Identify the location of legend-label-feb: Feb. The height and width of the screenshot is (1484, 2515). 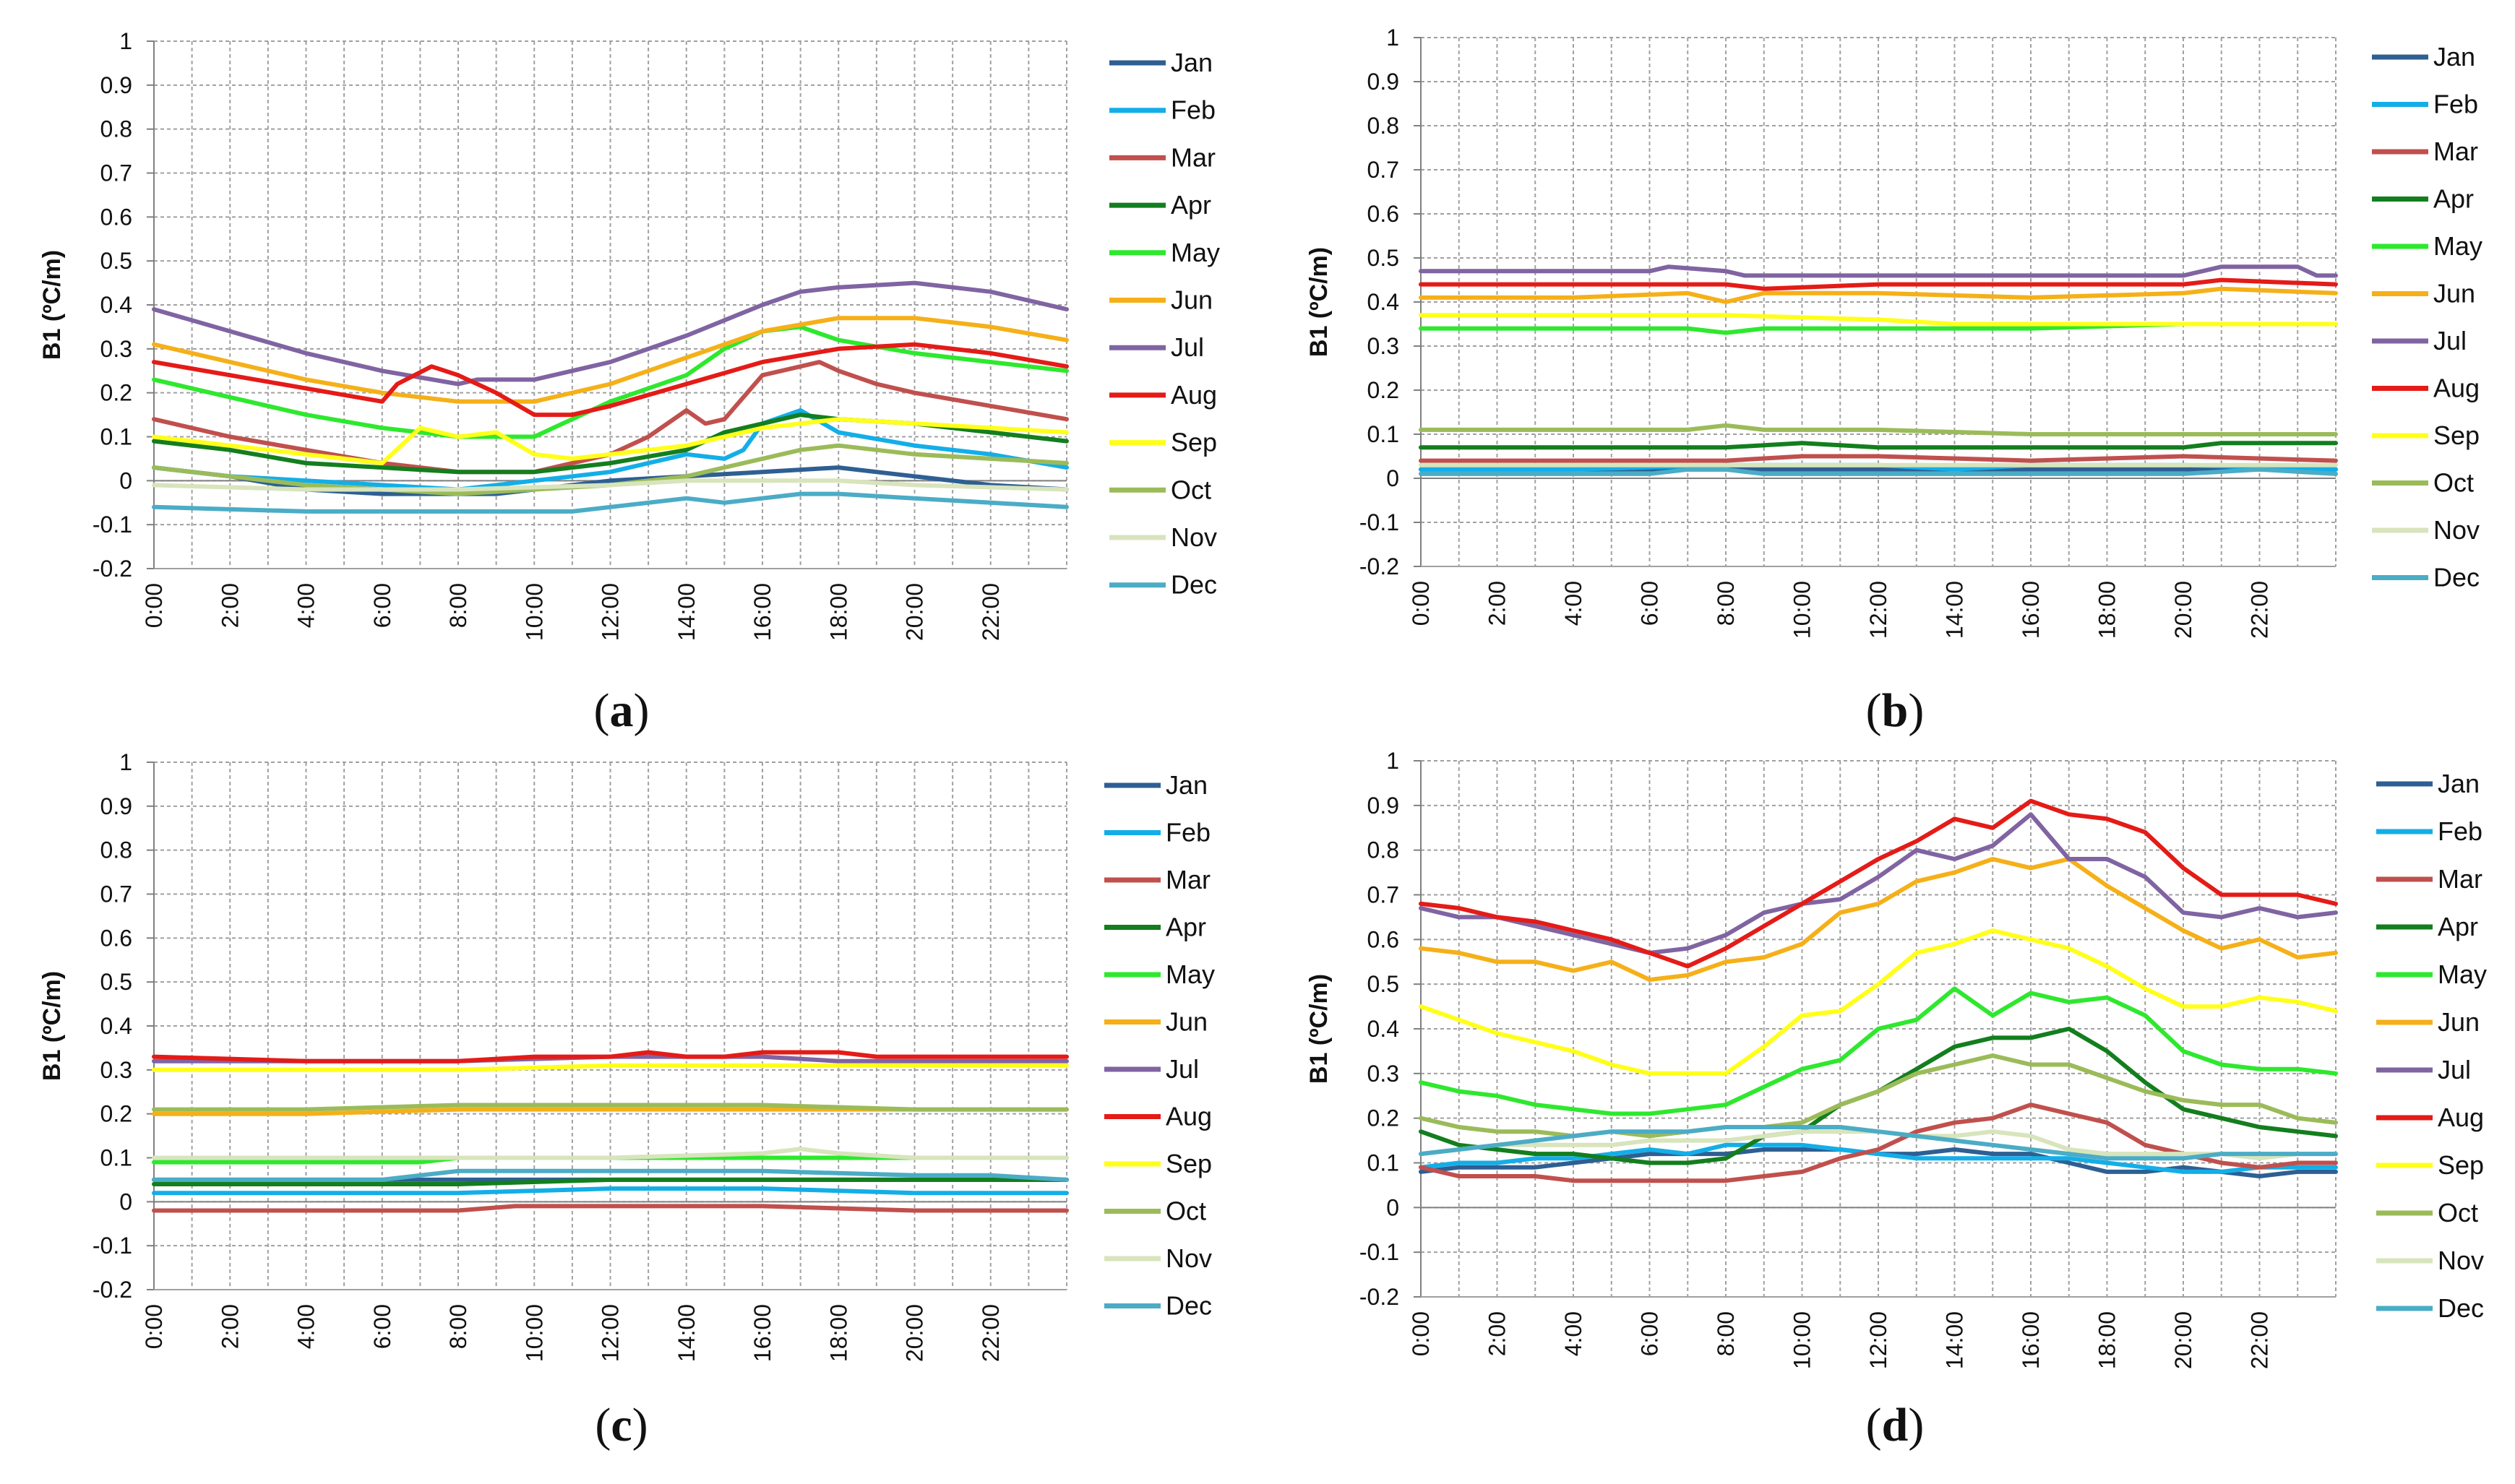
(2455, 105).